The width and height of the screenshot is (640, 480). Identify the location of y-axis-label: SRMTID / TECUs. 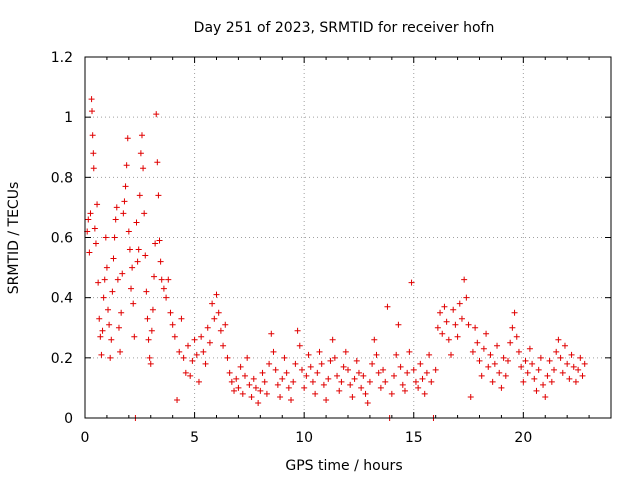
(14, 238).